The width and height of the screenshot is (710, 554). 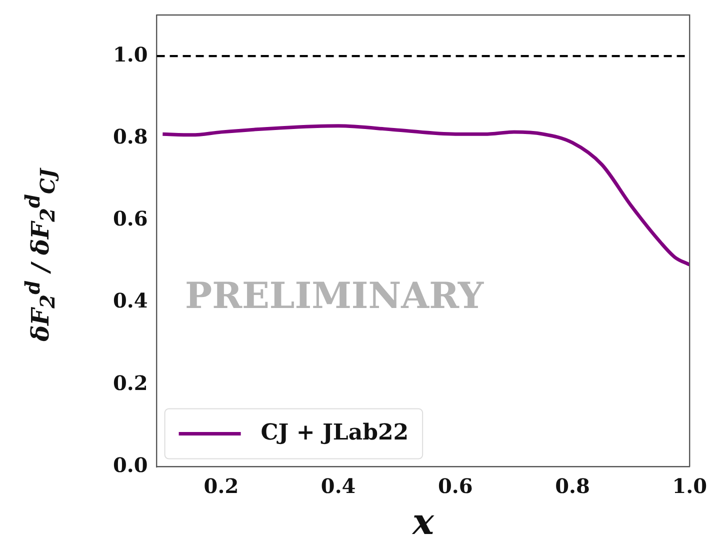 What do you see at coordinates (334, 433) in the screenshot?
I see `legend-label: CJ + JLab22` at bounding box center [334, 433].